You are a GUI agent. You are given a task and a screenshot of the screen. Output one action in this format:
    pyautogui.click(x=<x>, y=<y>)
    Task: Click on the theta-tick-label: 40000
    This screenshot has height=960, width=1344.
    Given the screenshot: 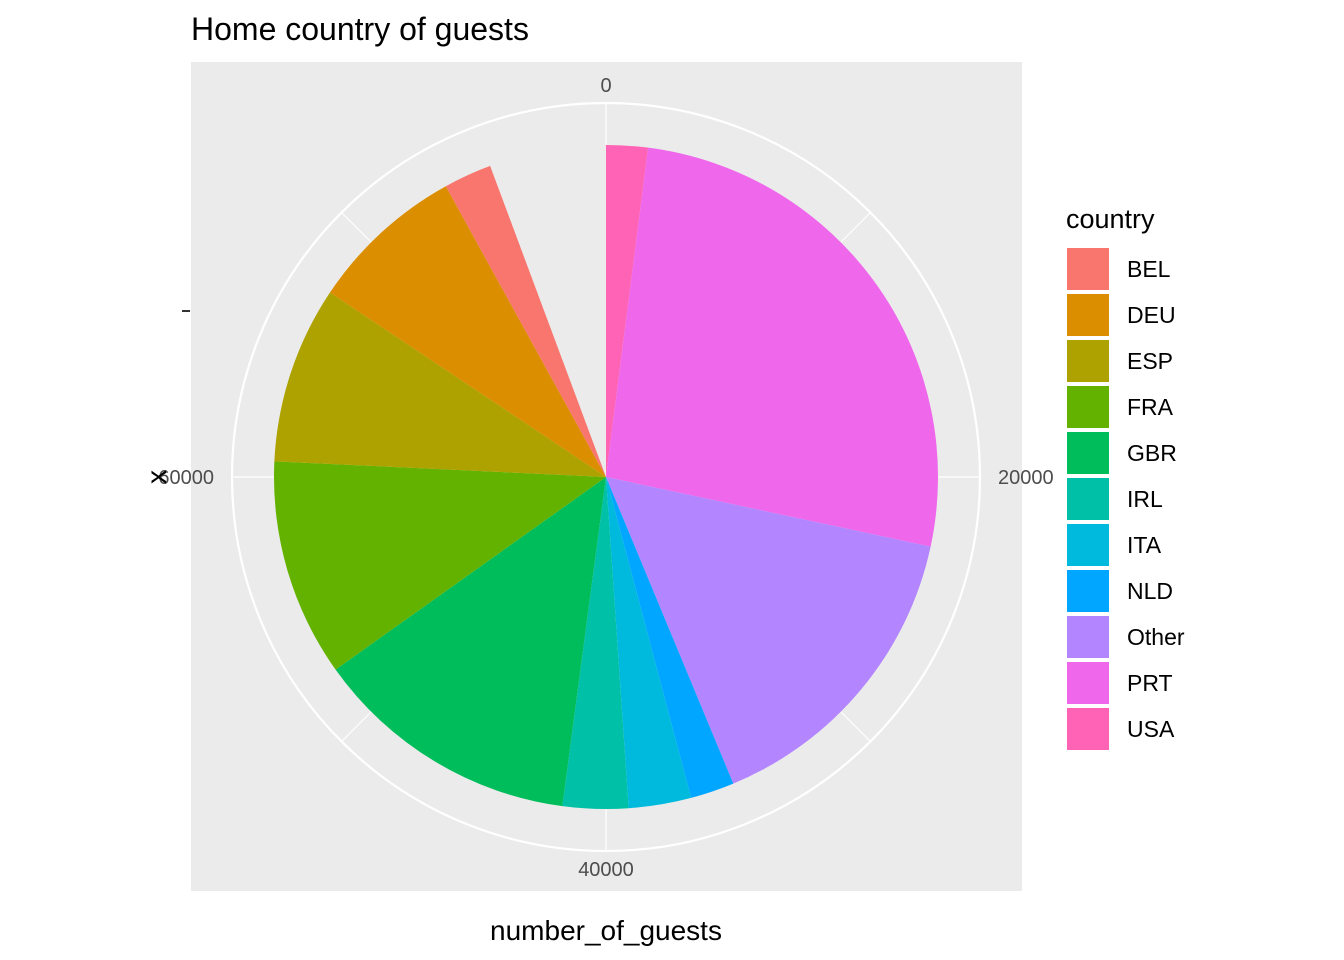 What is the action you would take?
    pyautogui.click(x=606, y=870)
    